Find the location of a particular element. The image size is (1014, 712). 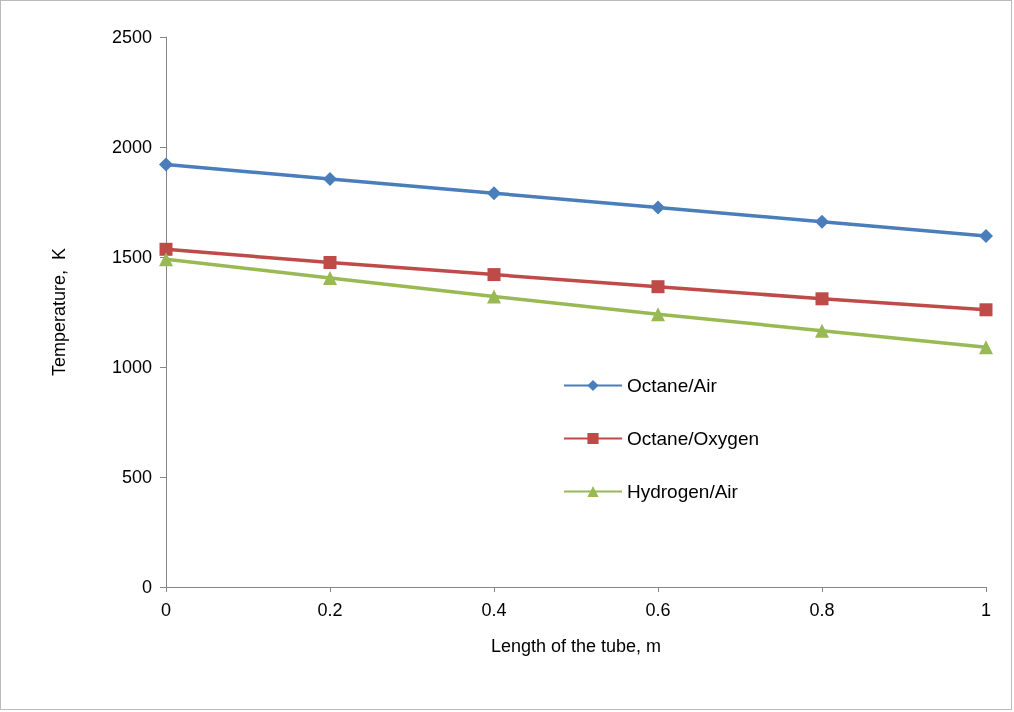

x-tick-label: 0.6 is located at coordinates (658, 610).